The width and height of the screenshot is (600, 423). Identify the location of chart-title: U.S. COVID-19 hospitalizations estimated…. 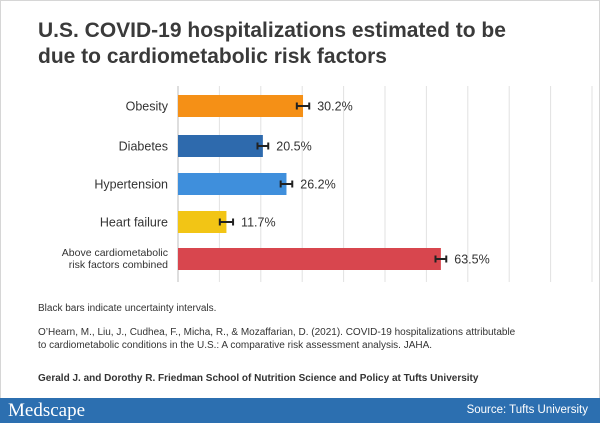
(308, 44).